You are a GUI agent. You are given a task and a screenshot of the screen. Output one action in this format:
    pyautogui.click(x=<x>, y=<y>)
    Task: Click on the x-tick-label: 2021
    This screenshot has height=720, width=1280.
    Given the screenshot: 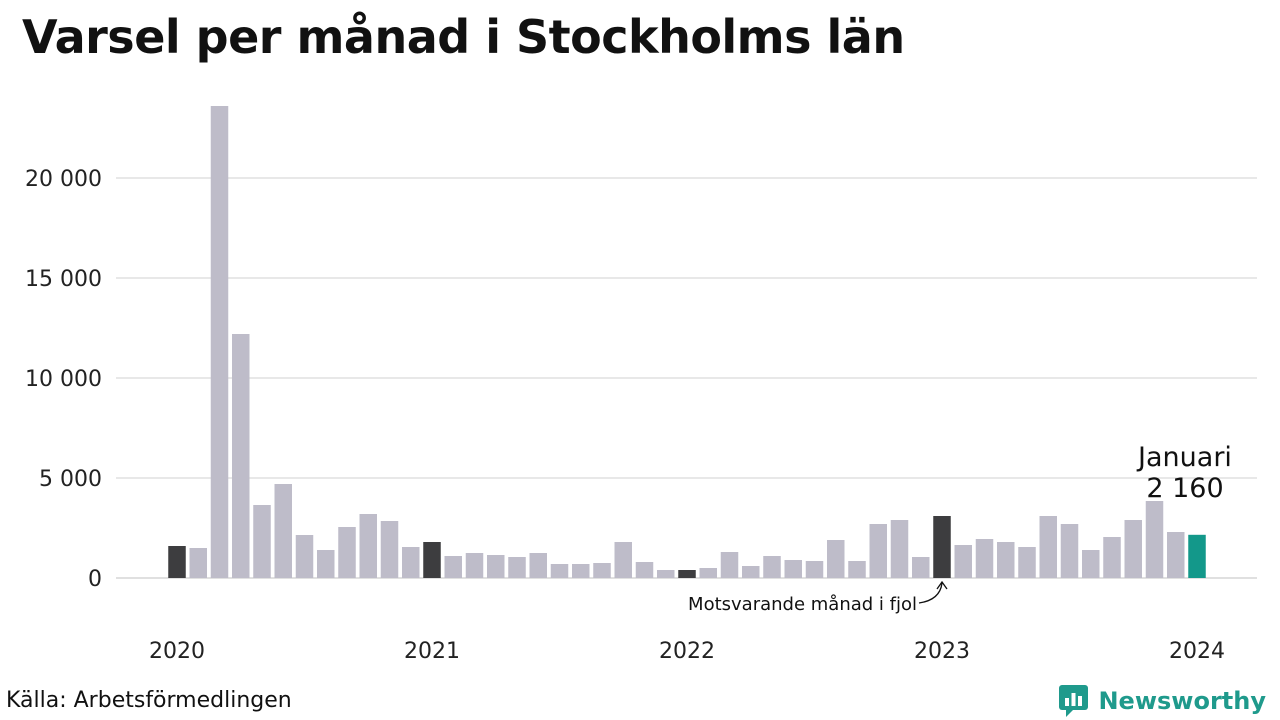 What is the action you would take?
    pyautogui.click(x=432, y=651)
    